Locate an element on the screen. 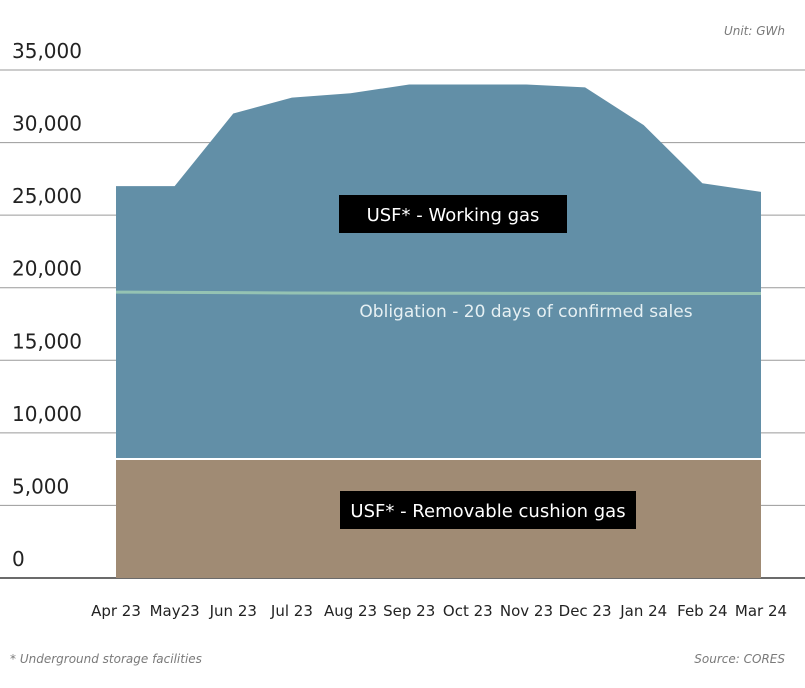 The height and width of the screenshot is (688, 805). y-tick-label: 25,000 is located at coordinates (47, 196).